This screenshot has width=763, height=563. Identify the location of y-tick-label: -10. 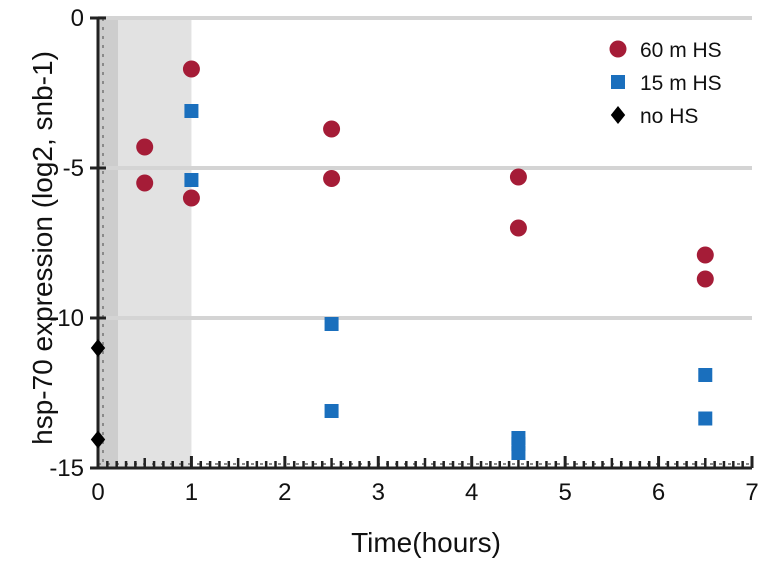
(66, 318).